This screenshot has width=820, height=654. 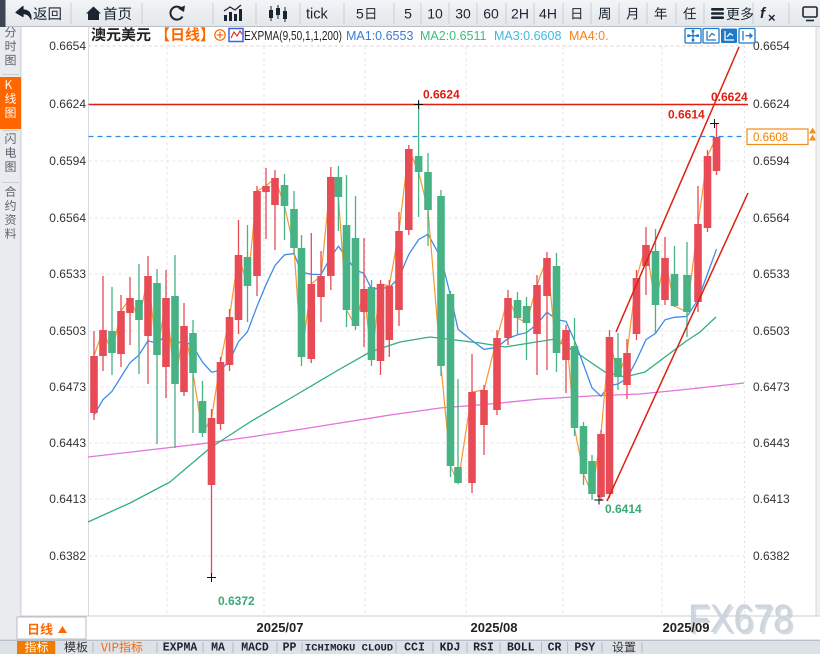 What do you see at coordinates (255, 648) in the screenshot?
I see `svg-text: MACD` at bounding box center [255, 648].